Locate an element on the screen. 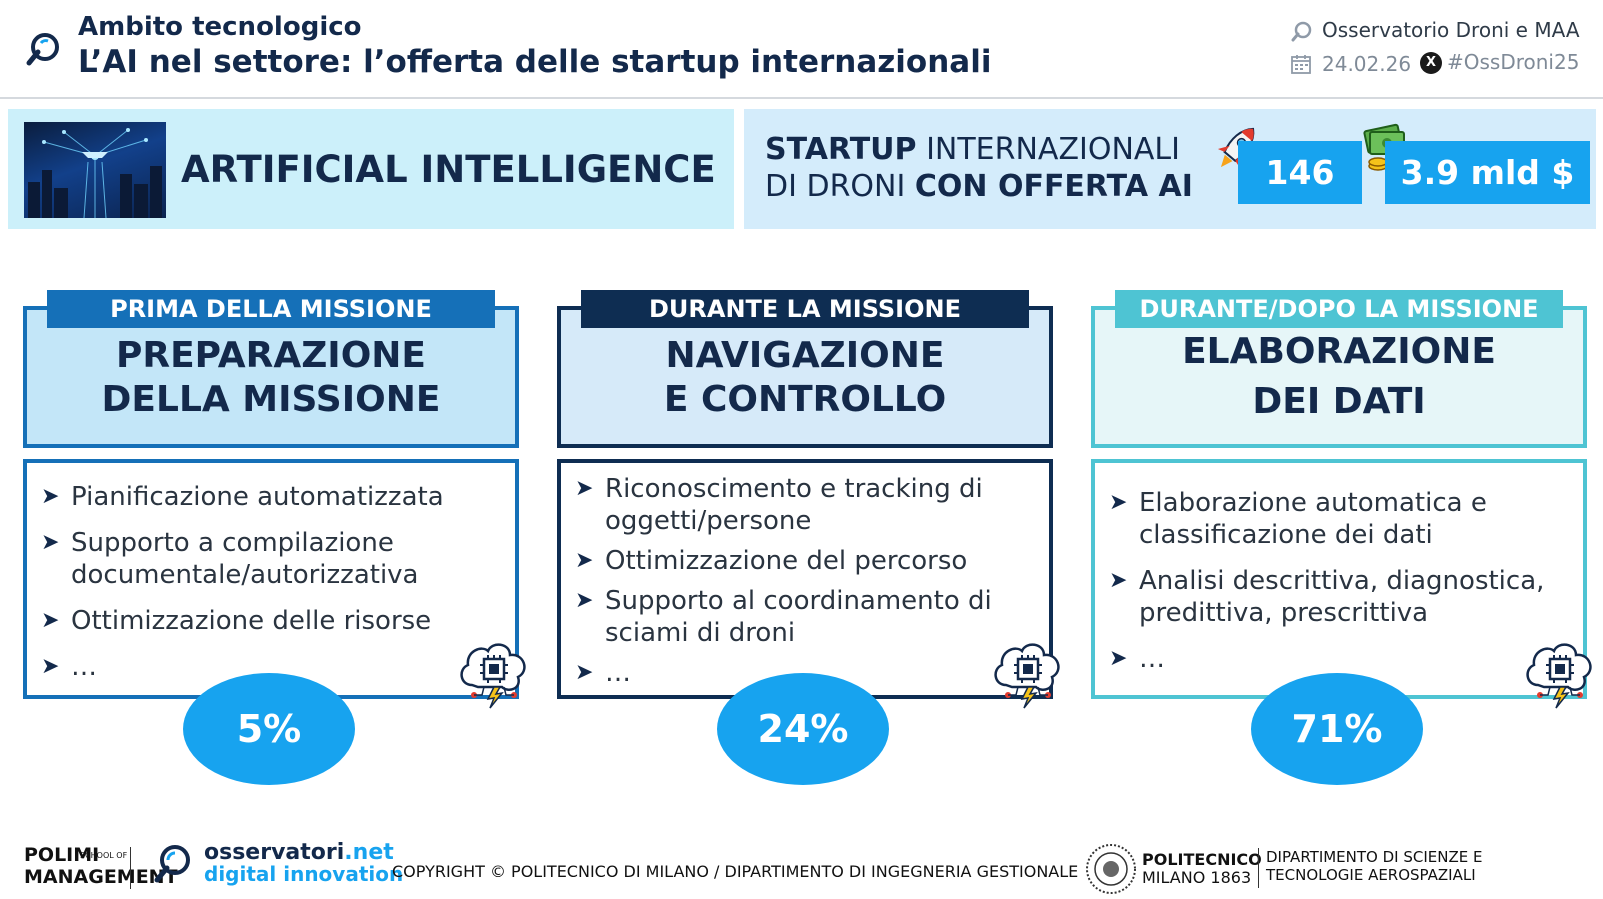  politecnico-name: POLITECNICO is located at coordinates (1202, 859).